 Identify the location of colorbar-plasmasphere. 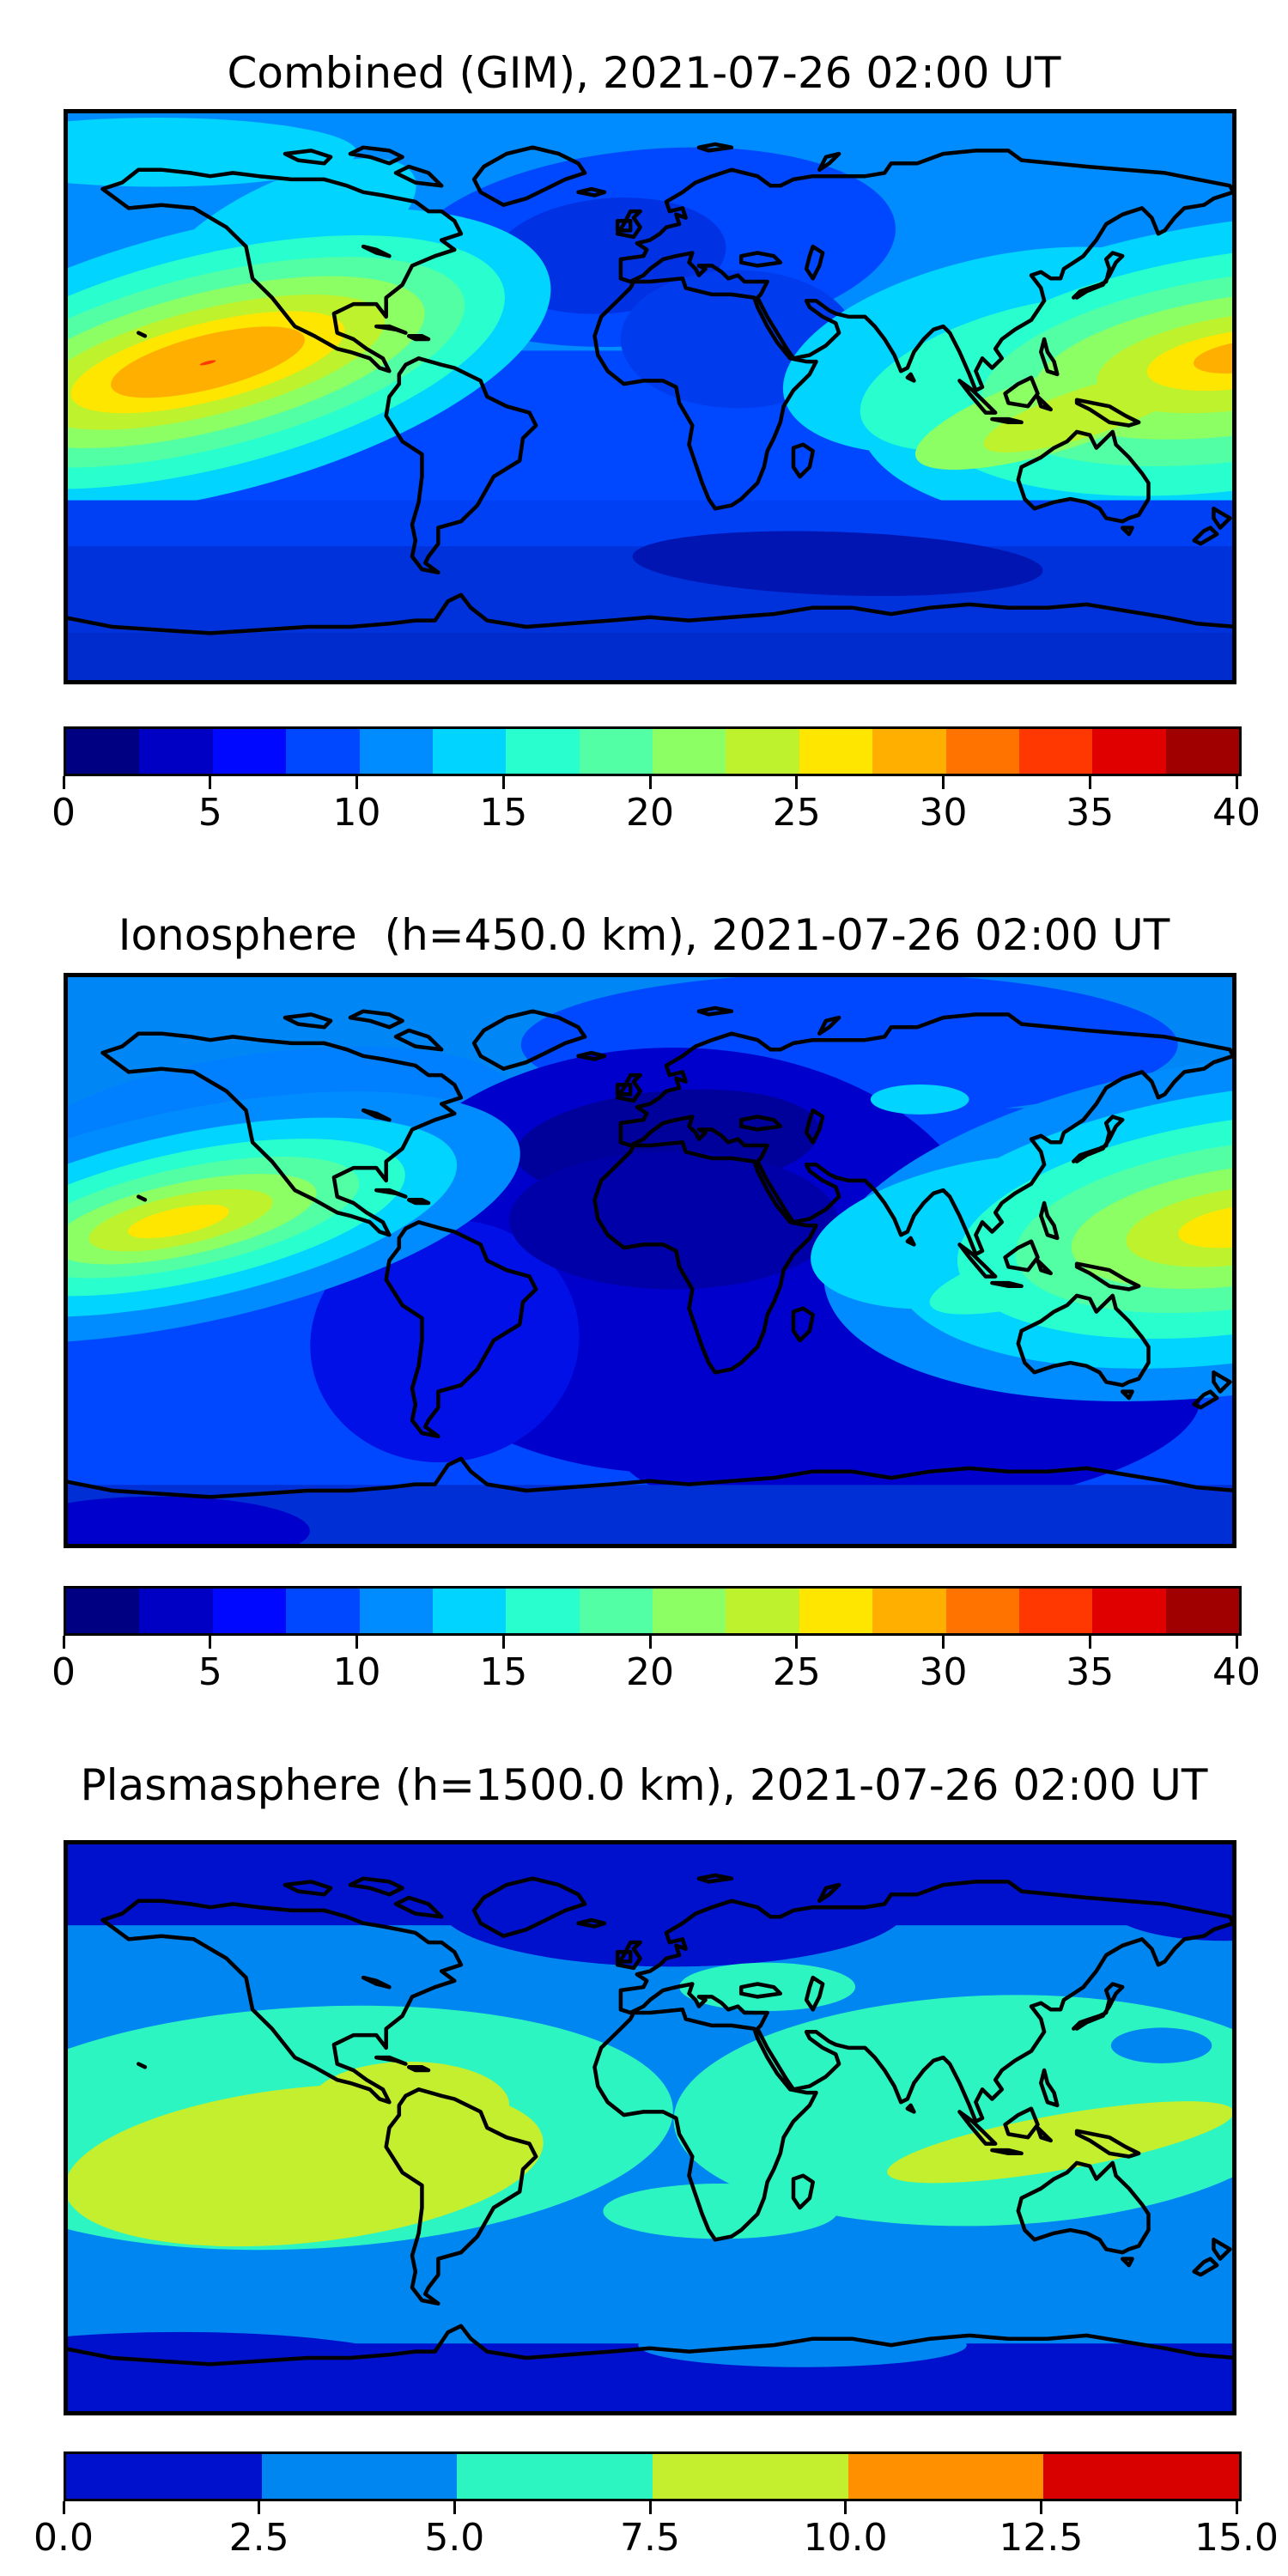
(653, 2476).